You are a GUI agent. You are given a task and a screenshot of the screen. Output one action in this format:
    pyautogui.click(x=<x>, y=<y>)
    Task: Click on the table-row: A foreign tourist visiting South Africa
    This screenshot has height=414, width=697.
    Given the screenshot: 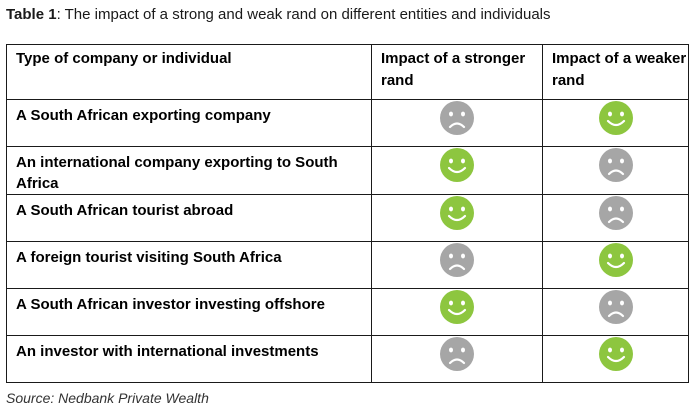 What is the action you would take?
    pyautogui.click(x=347, y=265)
    